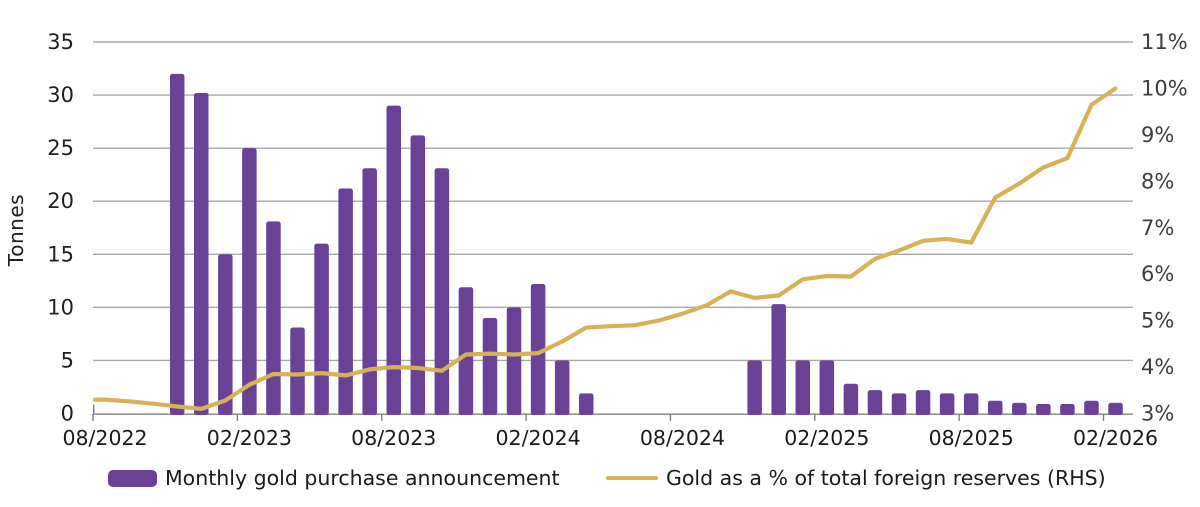  Describe the element at coordinates (826, 438) in the screenshot. I see `x-axis-label: 02/2025` at that location.